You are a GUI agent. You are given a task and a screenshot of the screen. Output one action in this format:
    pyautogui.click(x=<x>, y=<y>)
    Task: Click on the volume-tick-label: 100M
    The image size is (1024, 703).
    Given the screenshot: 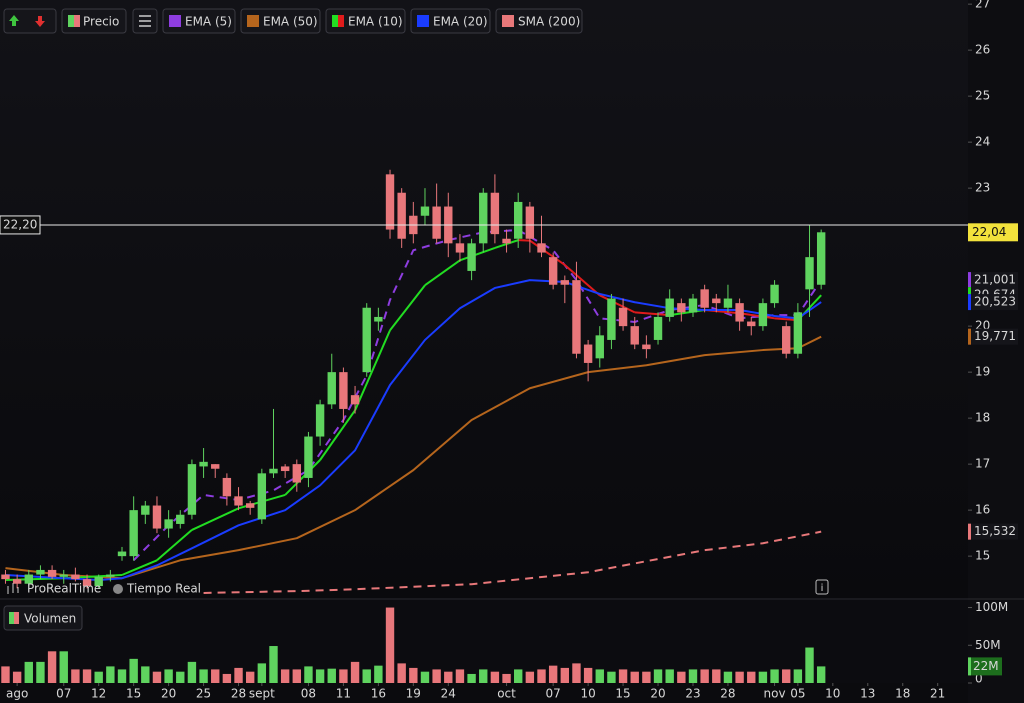 What is the action you would take?
    pyautogui.click(x=991, y=607)
    